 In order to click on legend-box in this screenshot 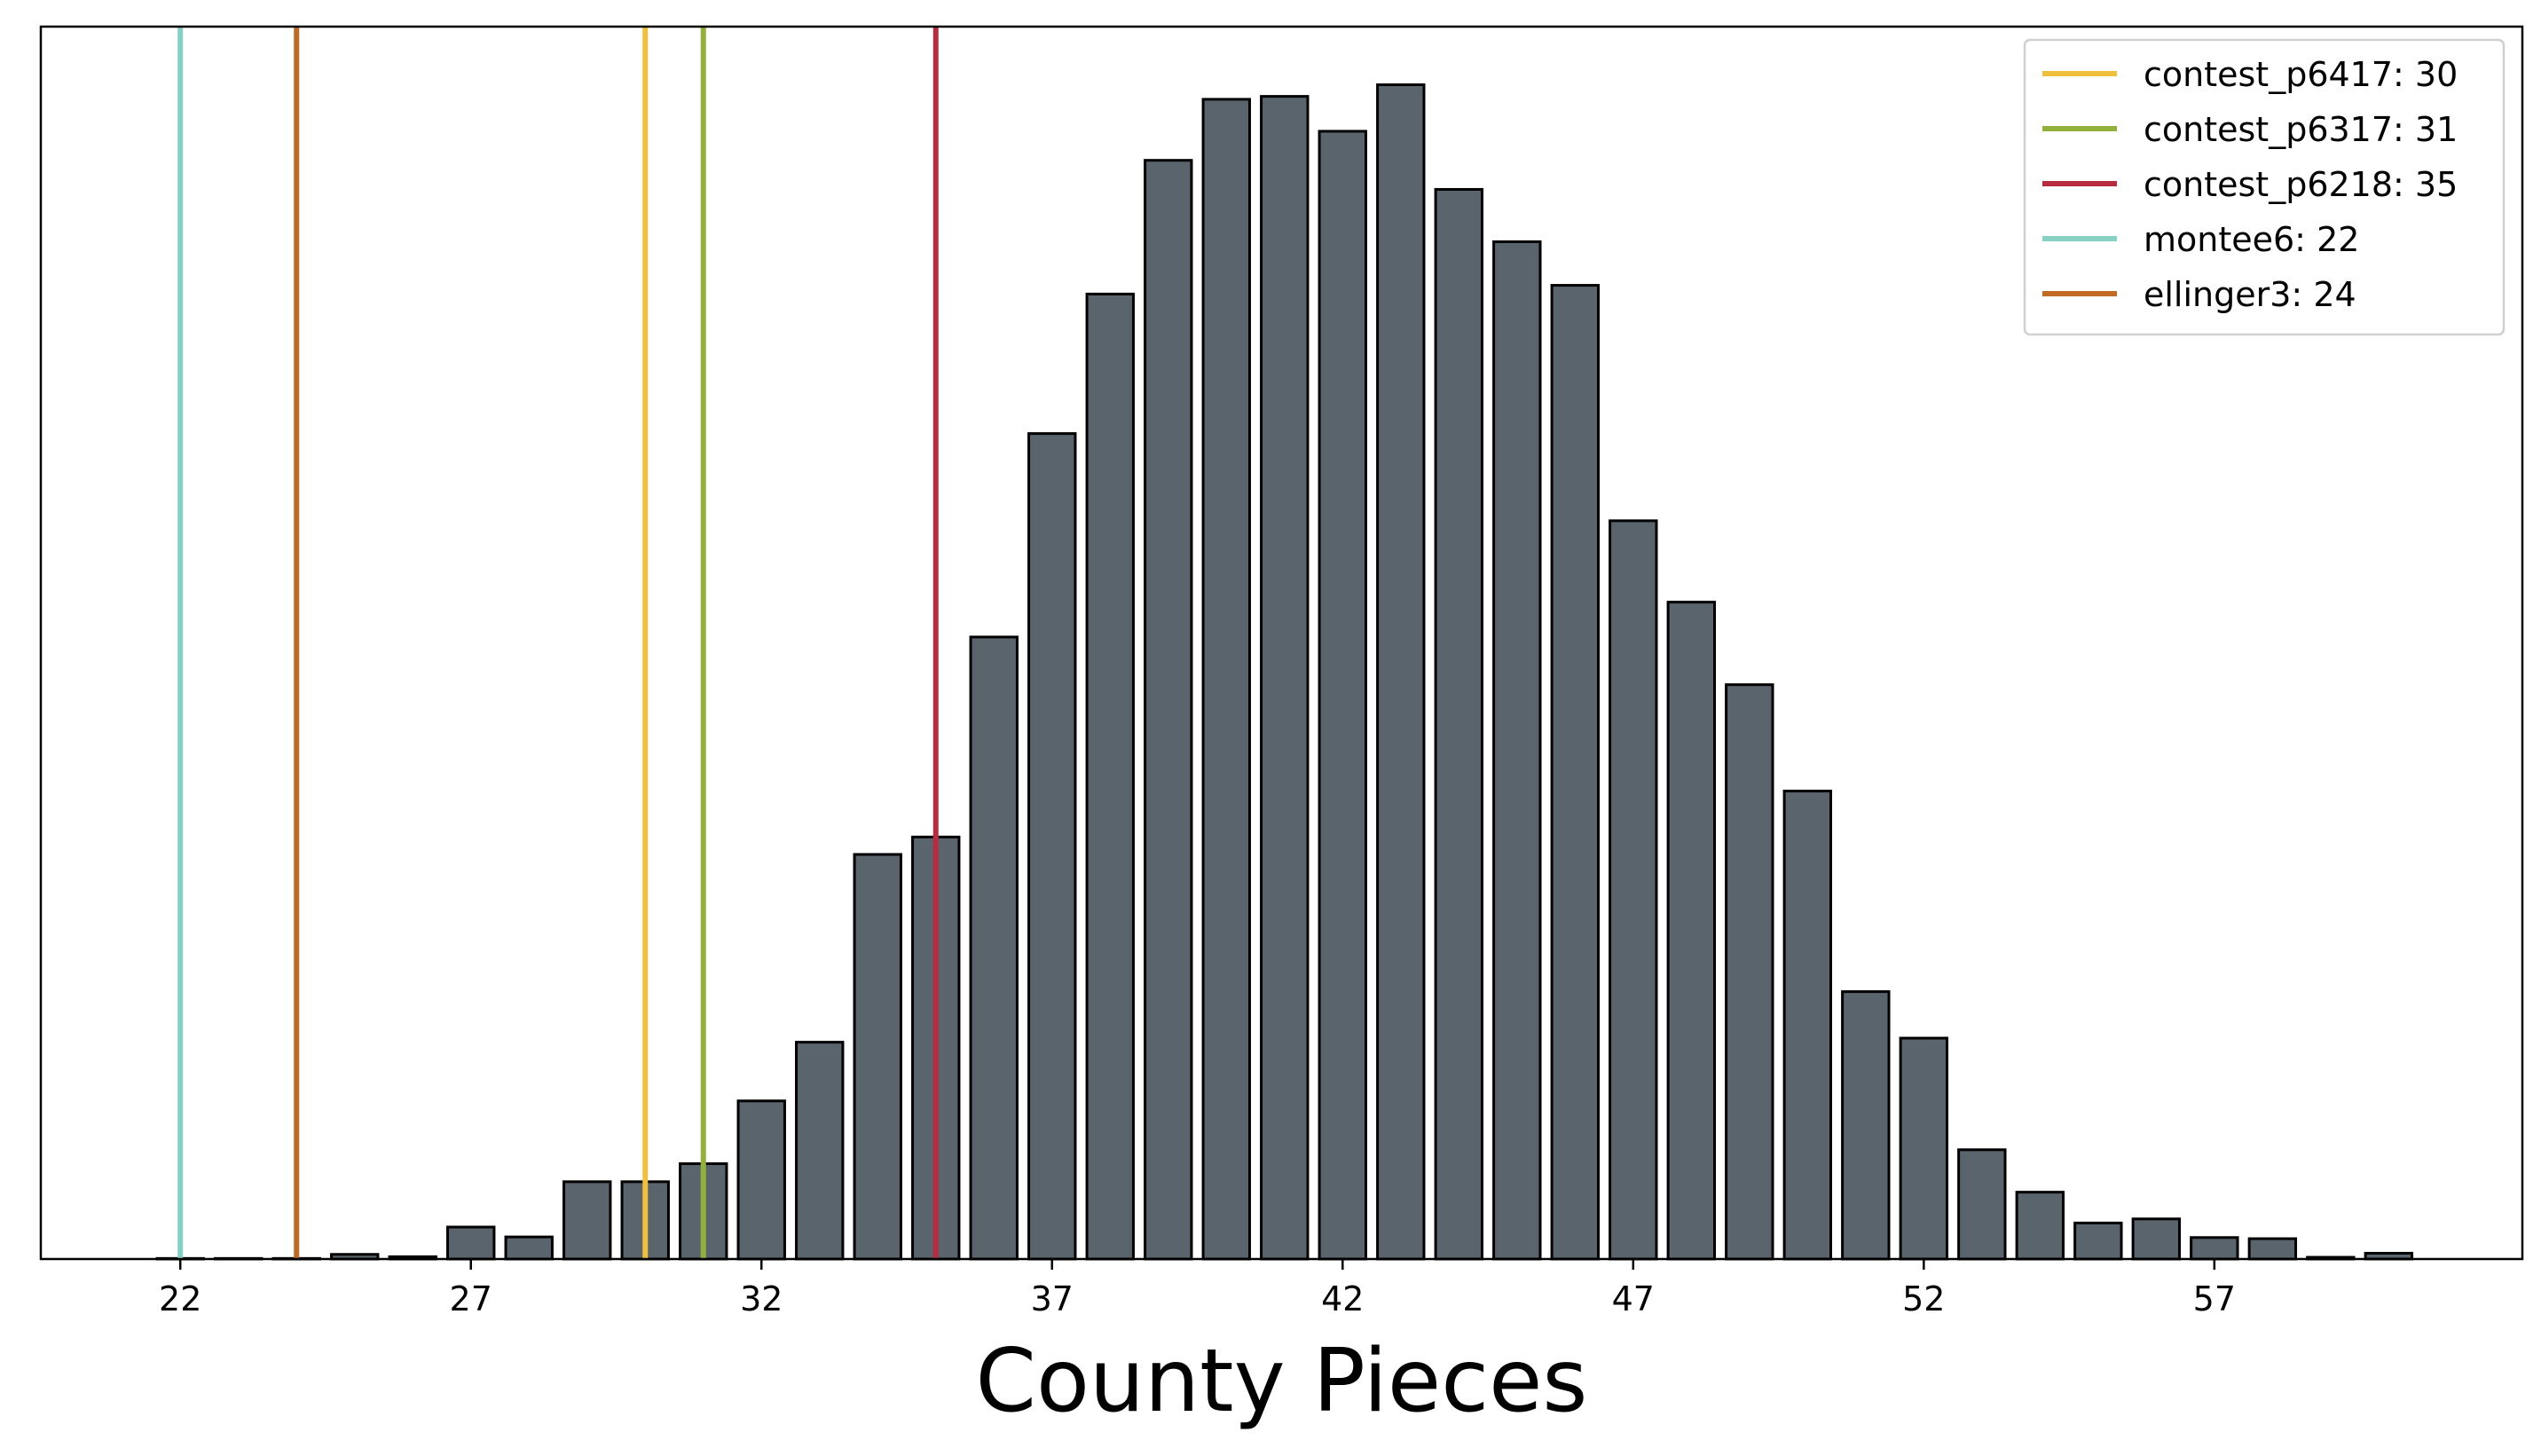, I will do `click(2264, 187)`.